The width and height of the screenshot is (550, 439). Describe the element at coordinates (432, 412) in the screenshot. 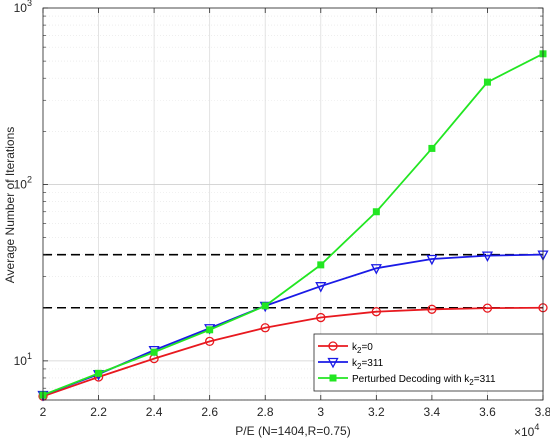

I see `x-tick-label: 3.4` at that location.